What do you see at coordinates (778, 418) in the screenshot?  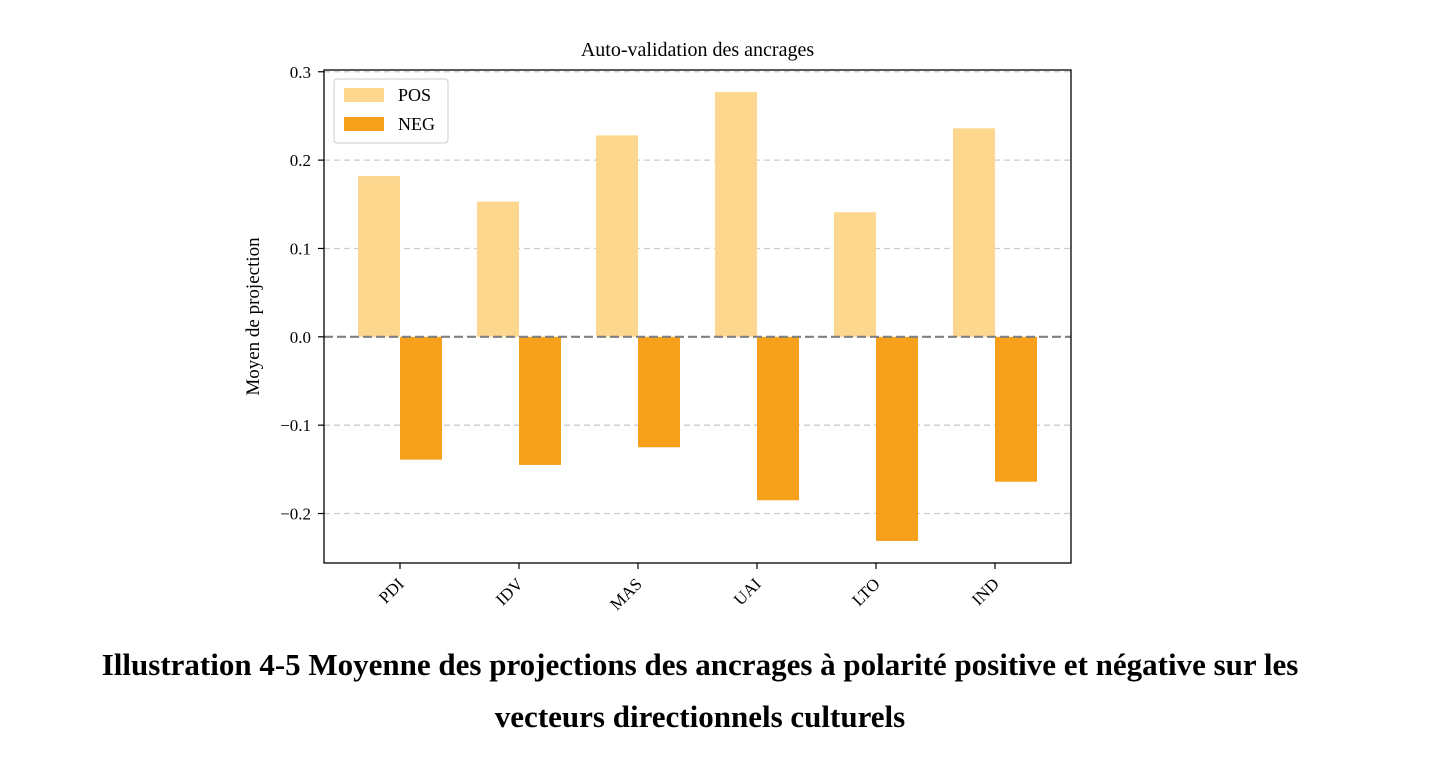 I see `bar-neg-uai` at bounding box center [778, 418].